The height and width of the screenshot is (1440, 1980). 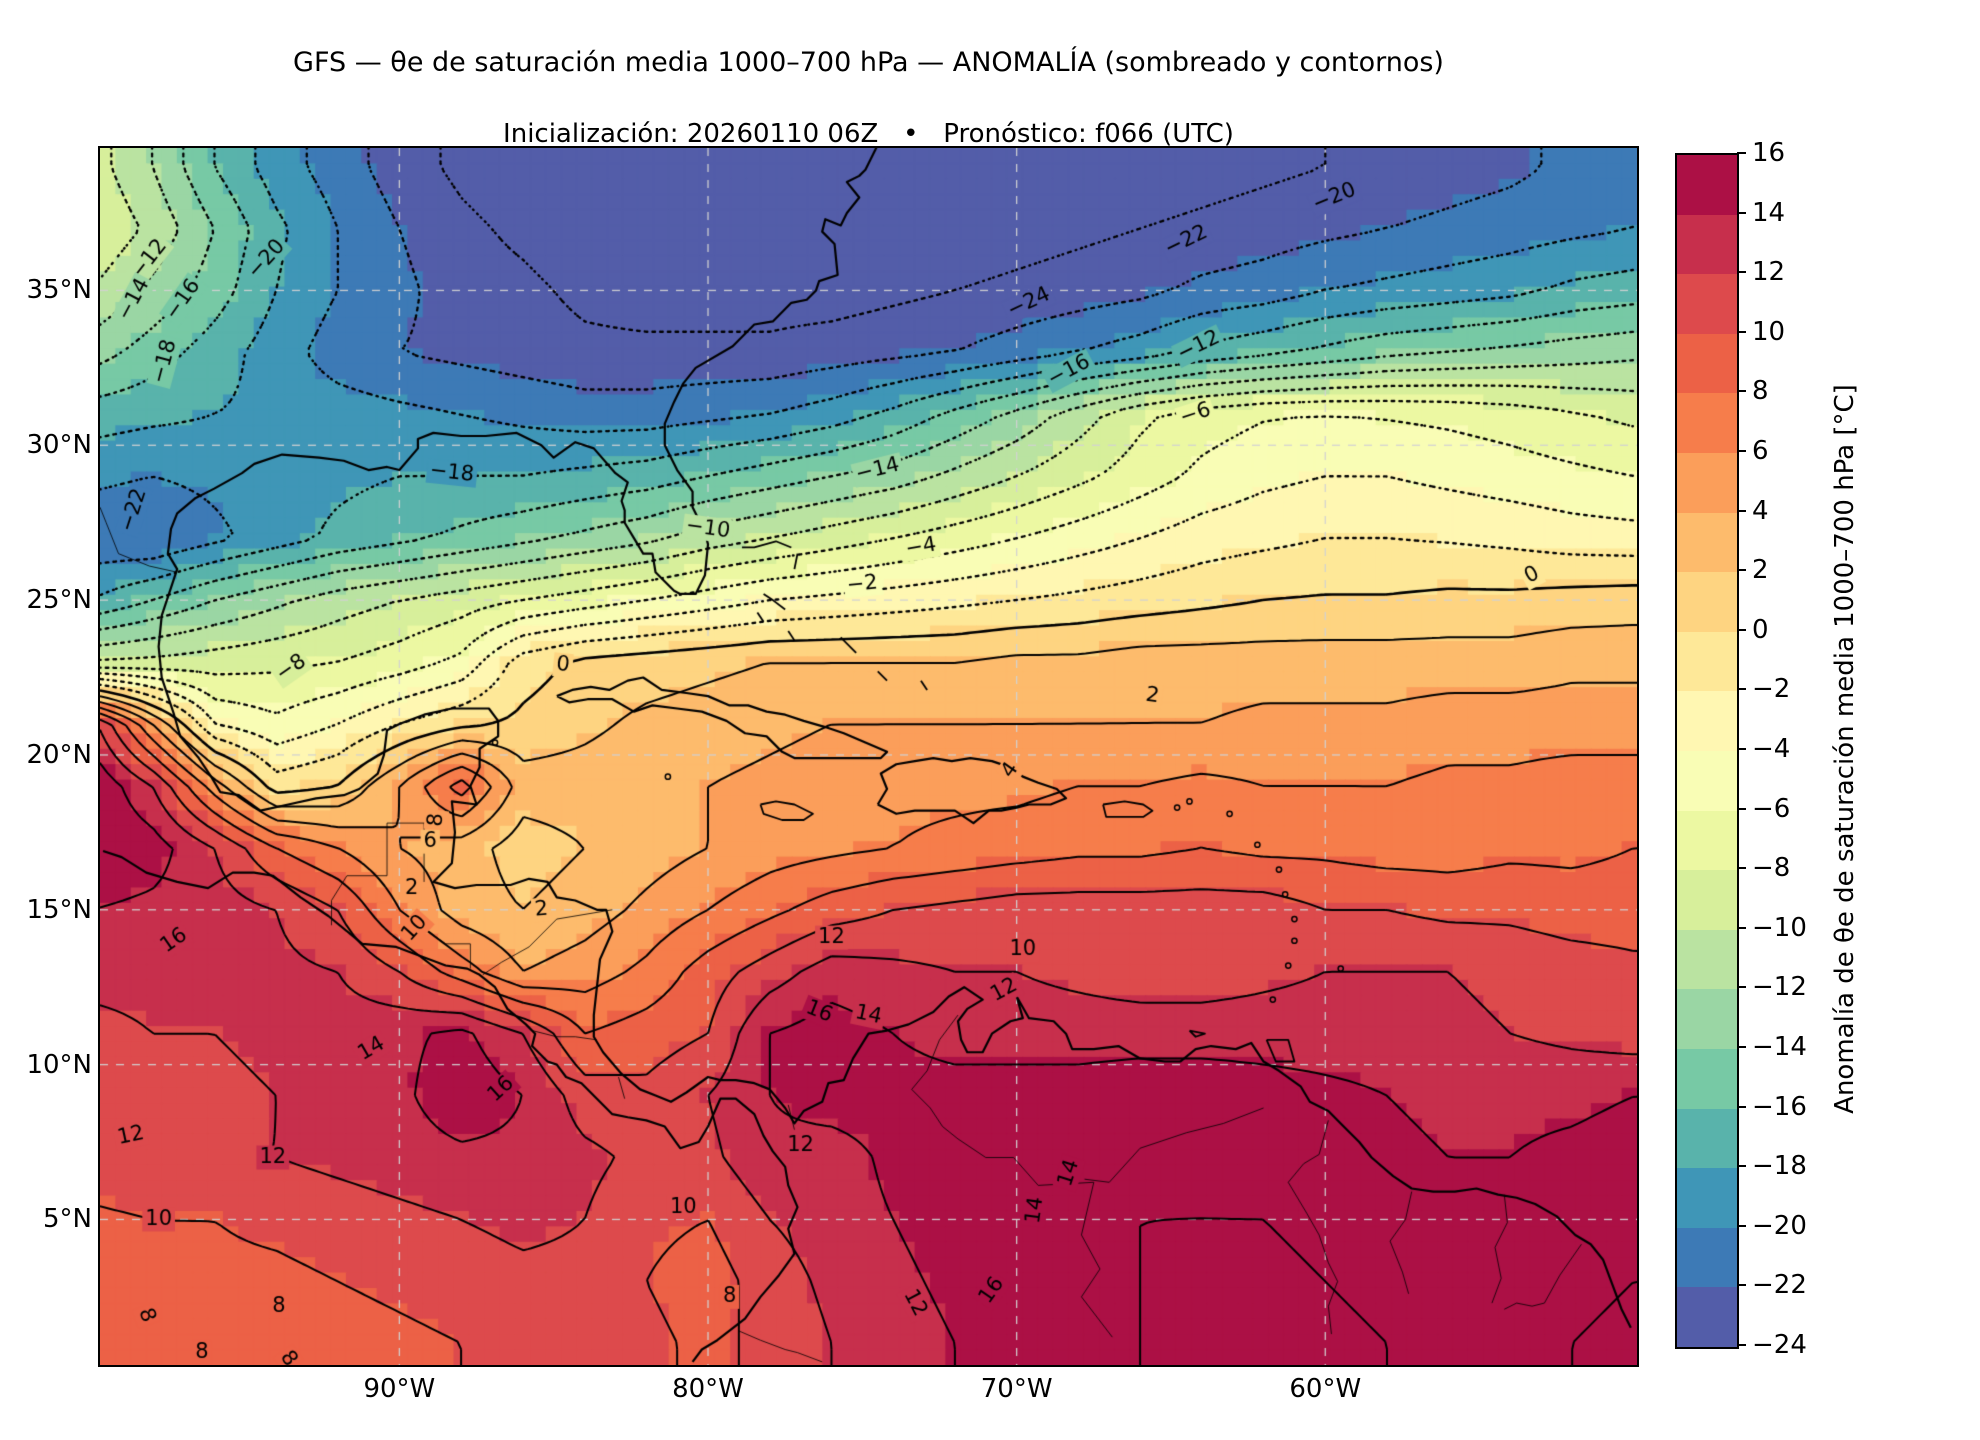 What do you see at coordinates (59, 600) in the screenshot?
I see `y-tick-label: 25°N` at bounding box center [59, 600].